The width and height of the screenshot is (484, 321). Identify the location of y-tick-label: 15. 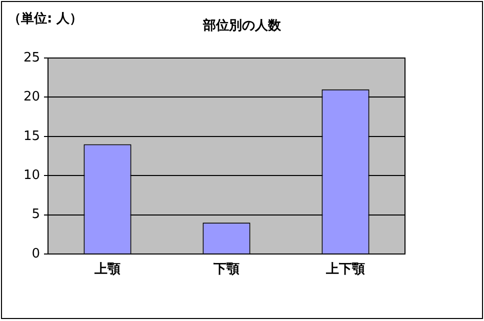
(31, 136).